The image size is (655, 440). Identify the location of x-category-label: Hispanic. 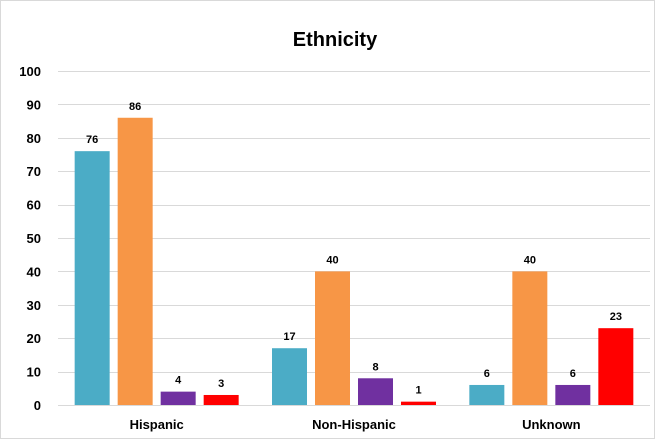
(157, 424).